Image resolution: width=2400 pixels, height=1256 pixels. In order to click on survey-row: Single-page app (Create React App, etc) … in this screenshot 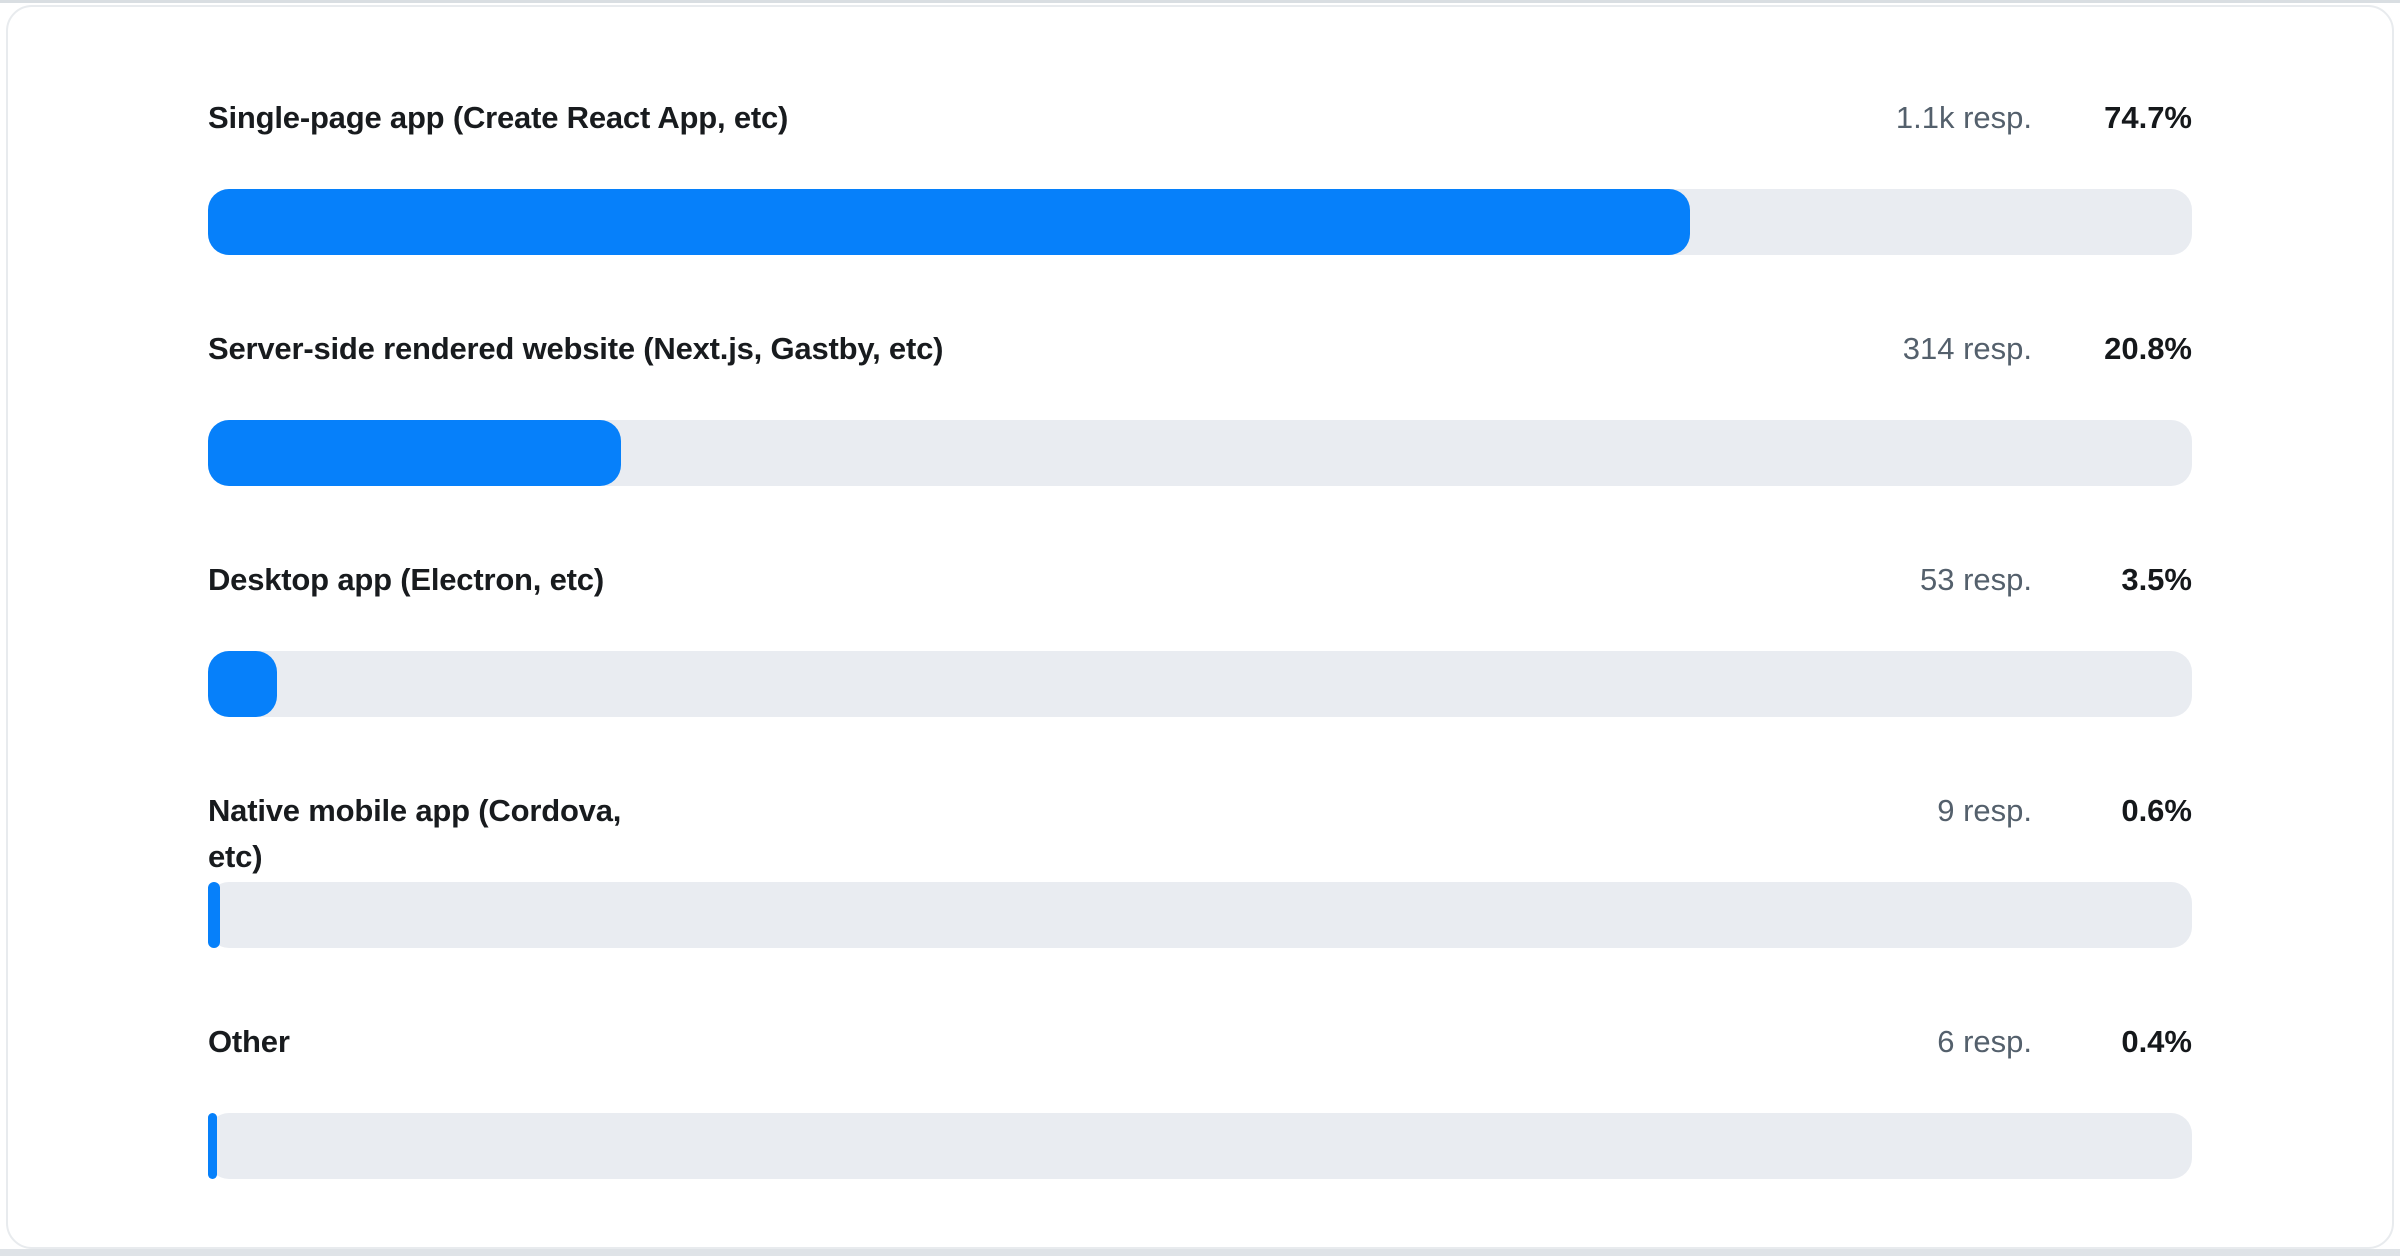, I will do `click(1200, 175)`.